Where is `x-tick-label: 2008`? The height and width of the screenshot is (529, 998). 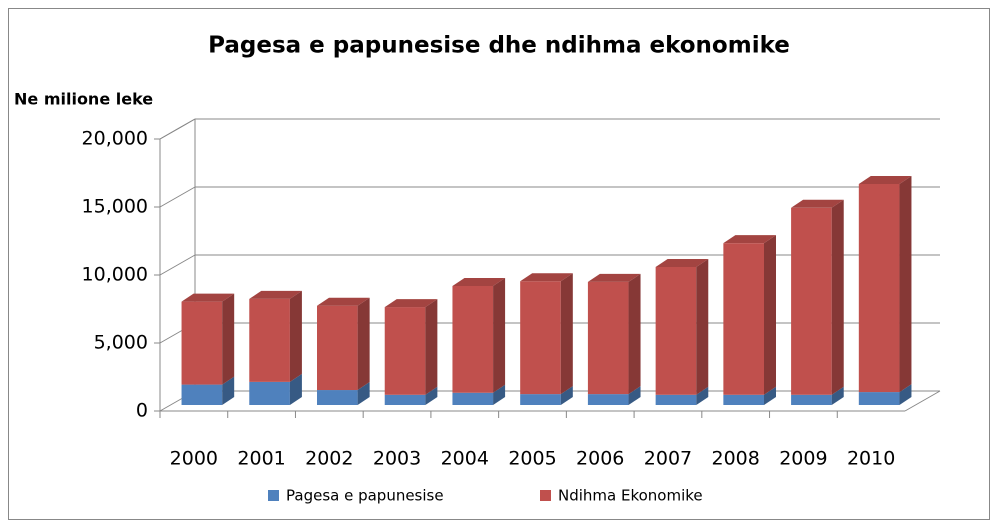
x-tick-label: 2008 is located at coordinates (736, 459).